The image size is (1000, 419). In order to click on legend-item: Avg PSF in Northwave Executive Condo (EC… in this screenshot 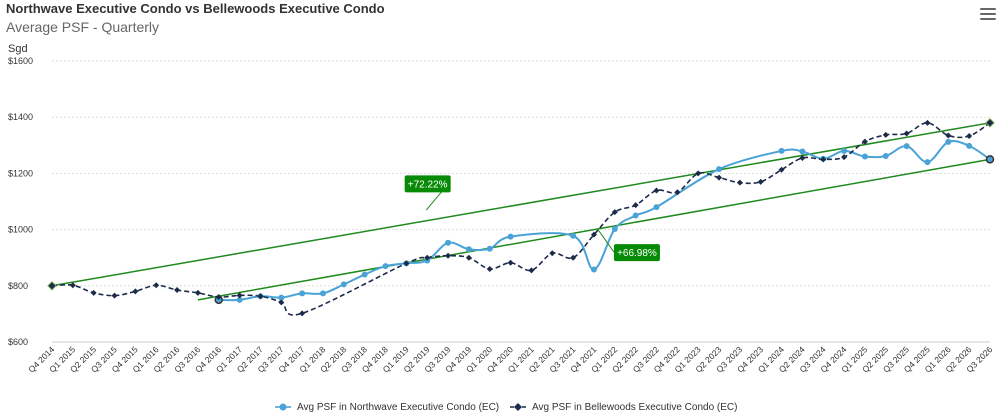, I will do `click(387, 407)`.